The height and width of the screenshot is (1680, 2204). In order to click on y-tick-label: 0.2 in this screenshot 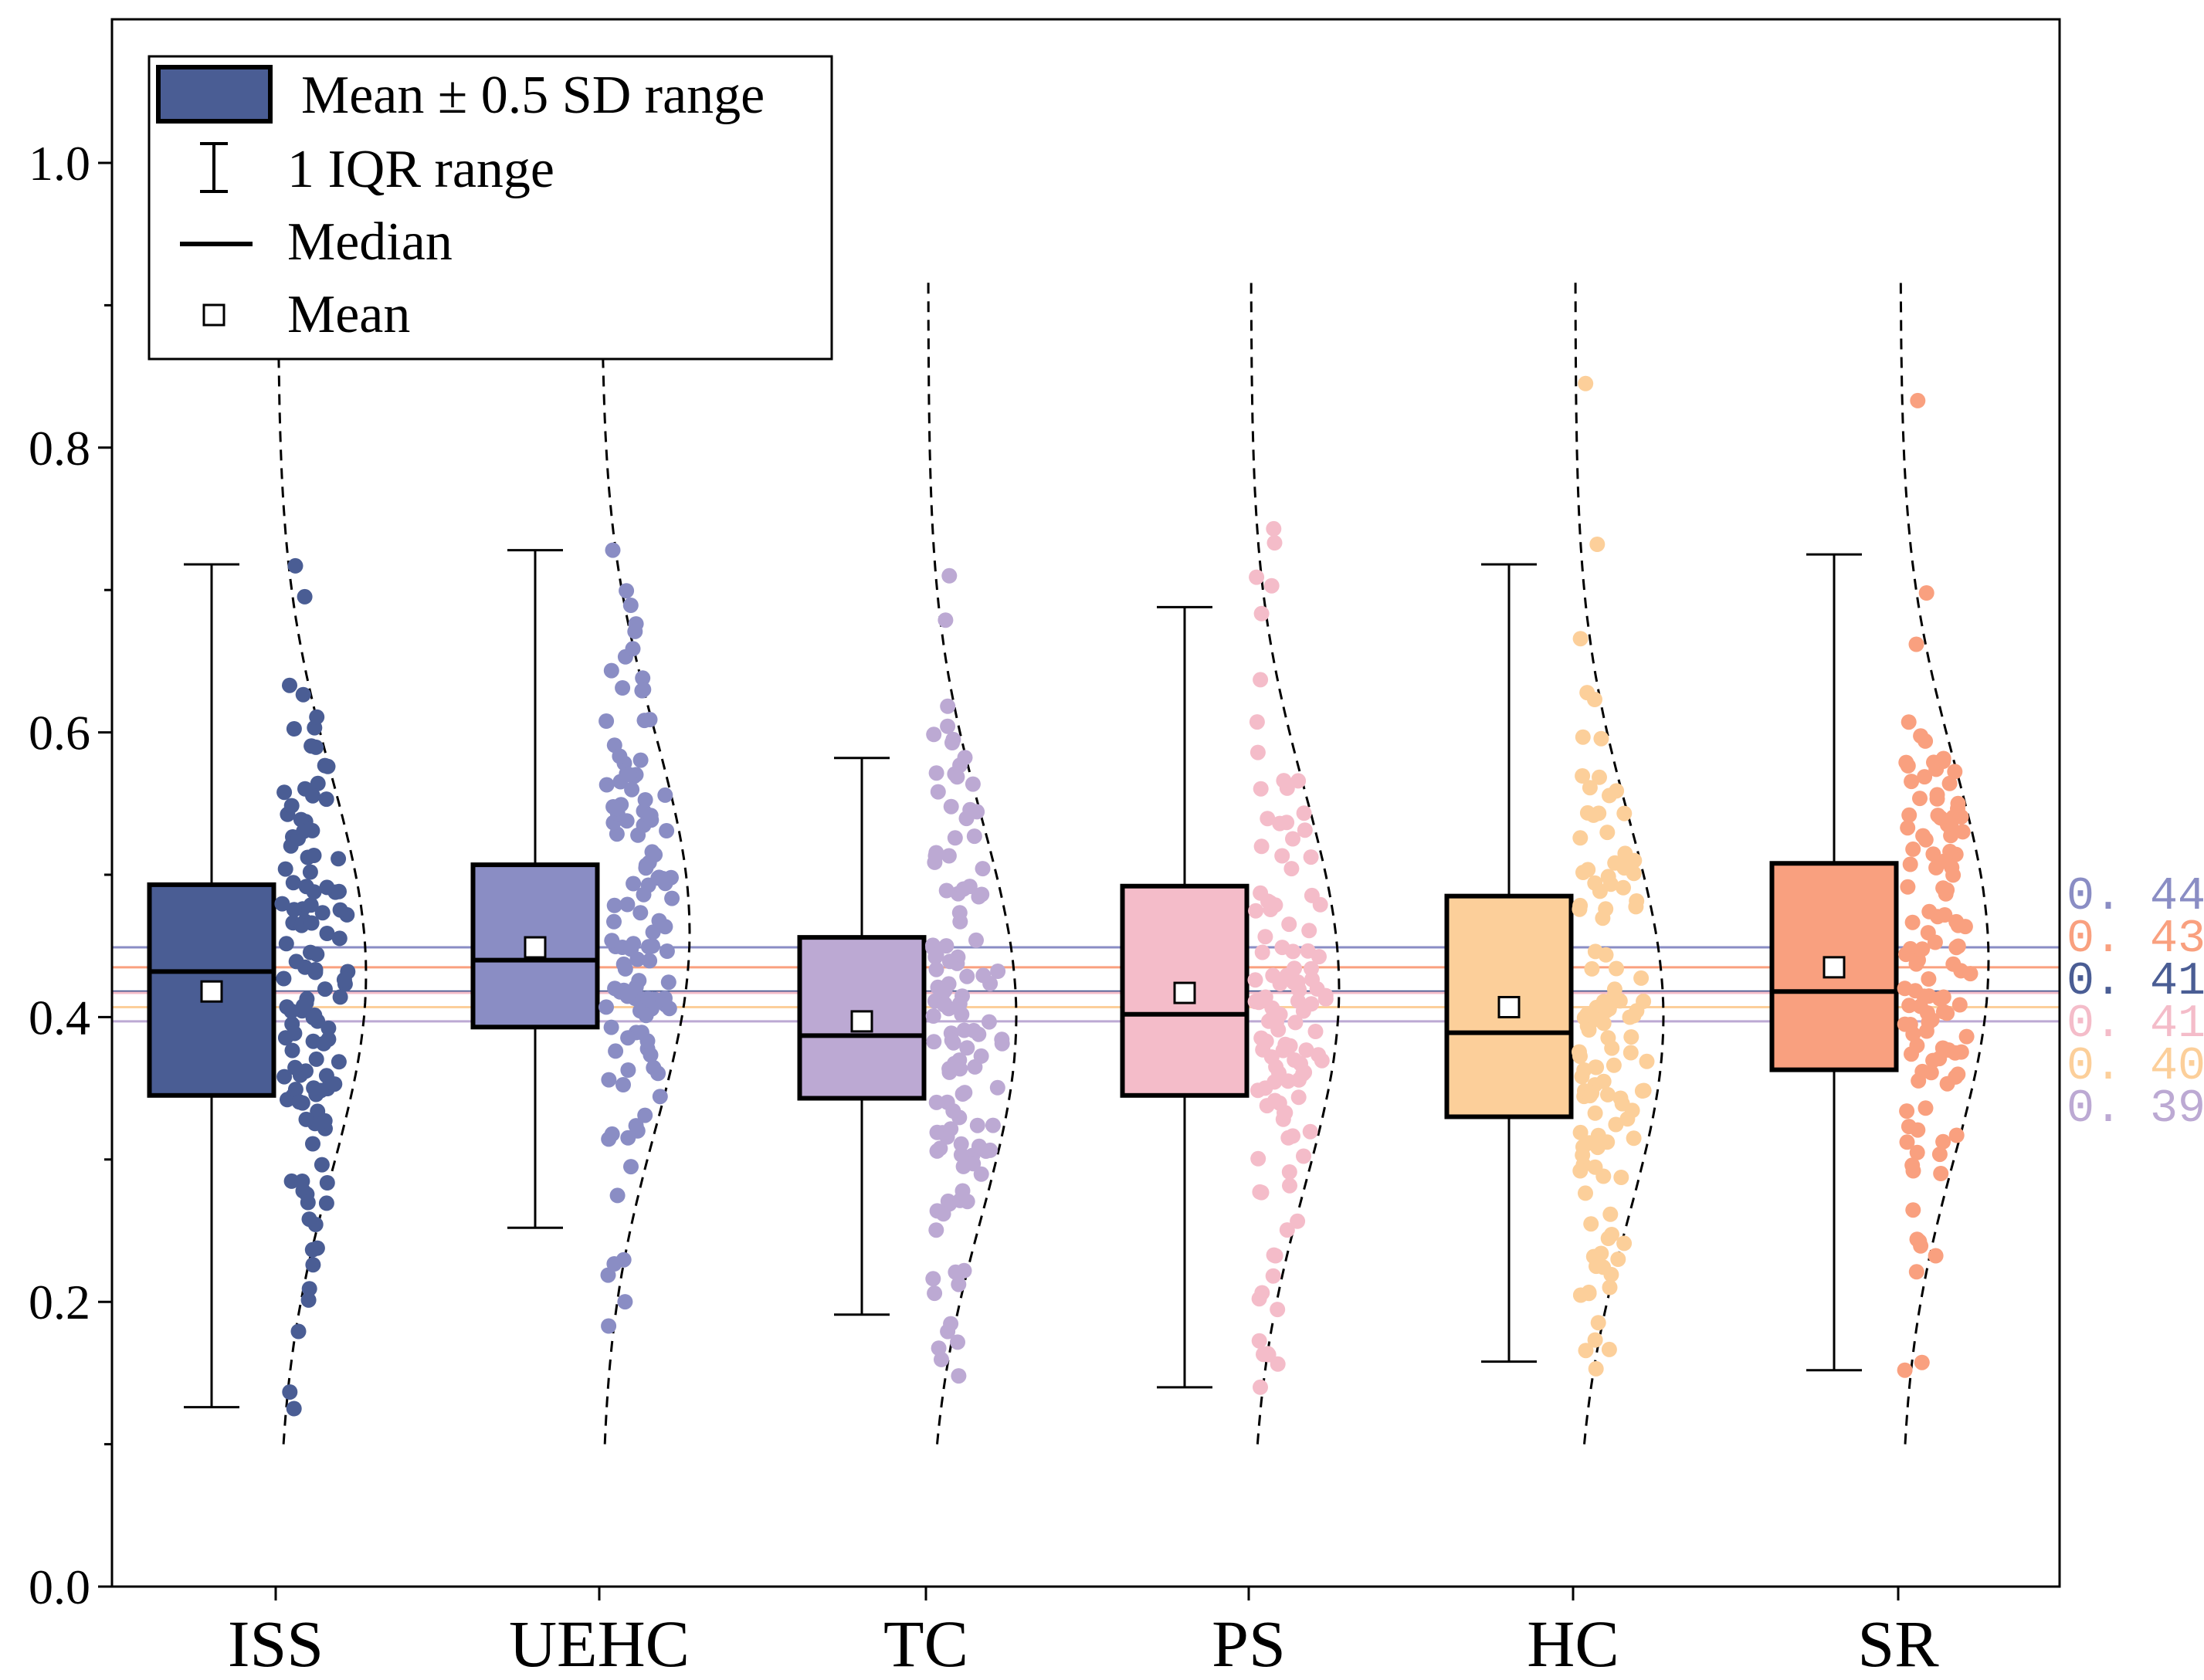, I will do `click(60, 1302)`.